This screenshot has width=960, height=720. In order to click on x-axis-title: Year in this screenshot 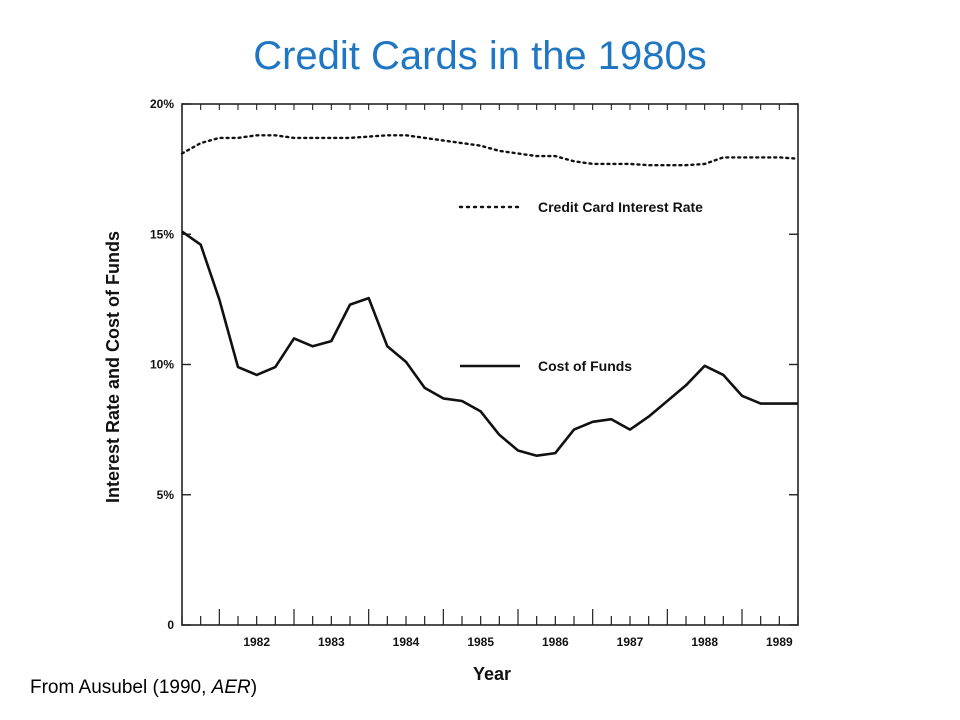, I will do `click(492, 674)`.